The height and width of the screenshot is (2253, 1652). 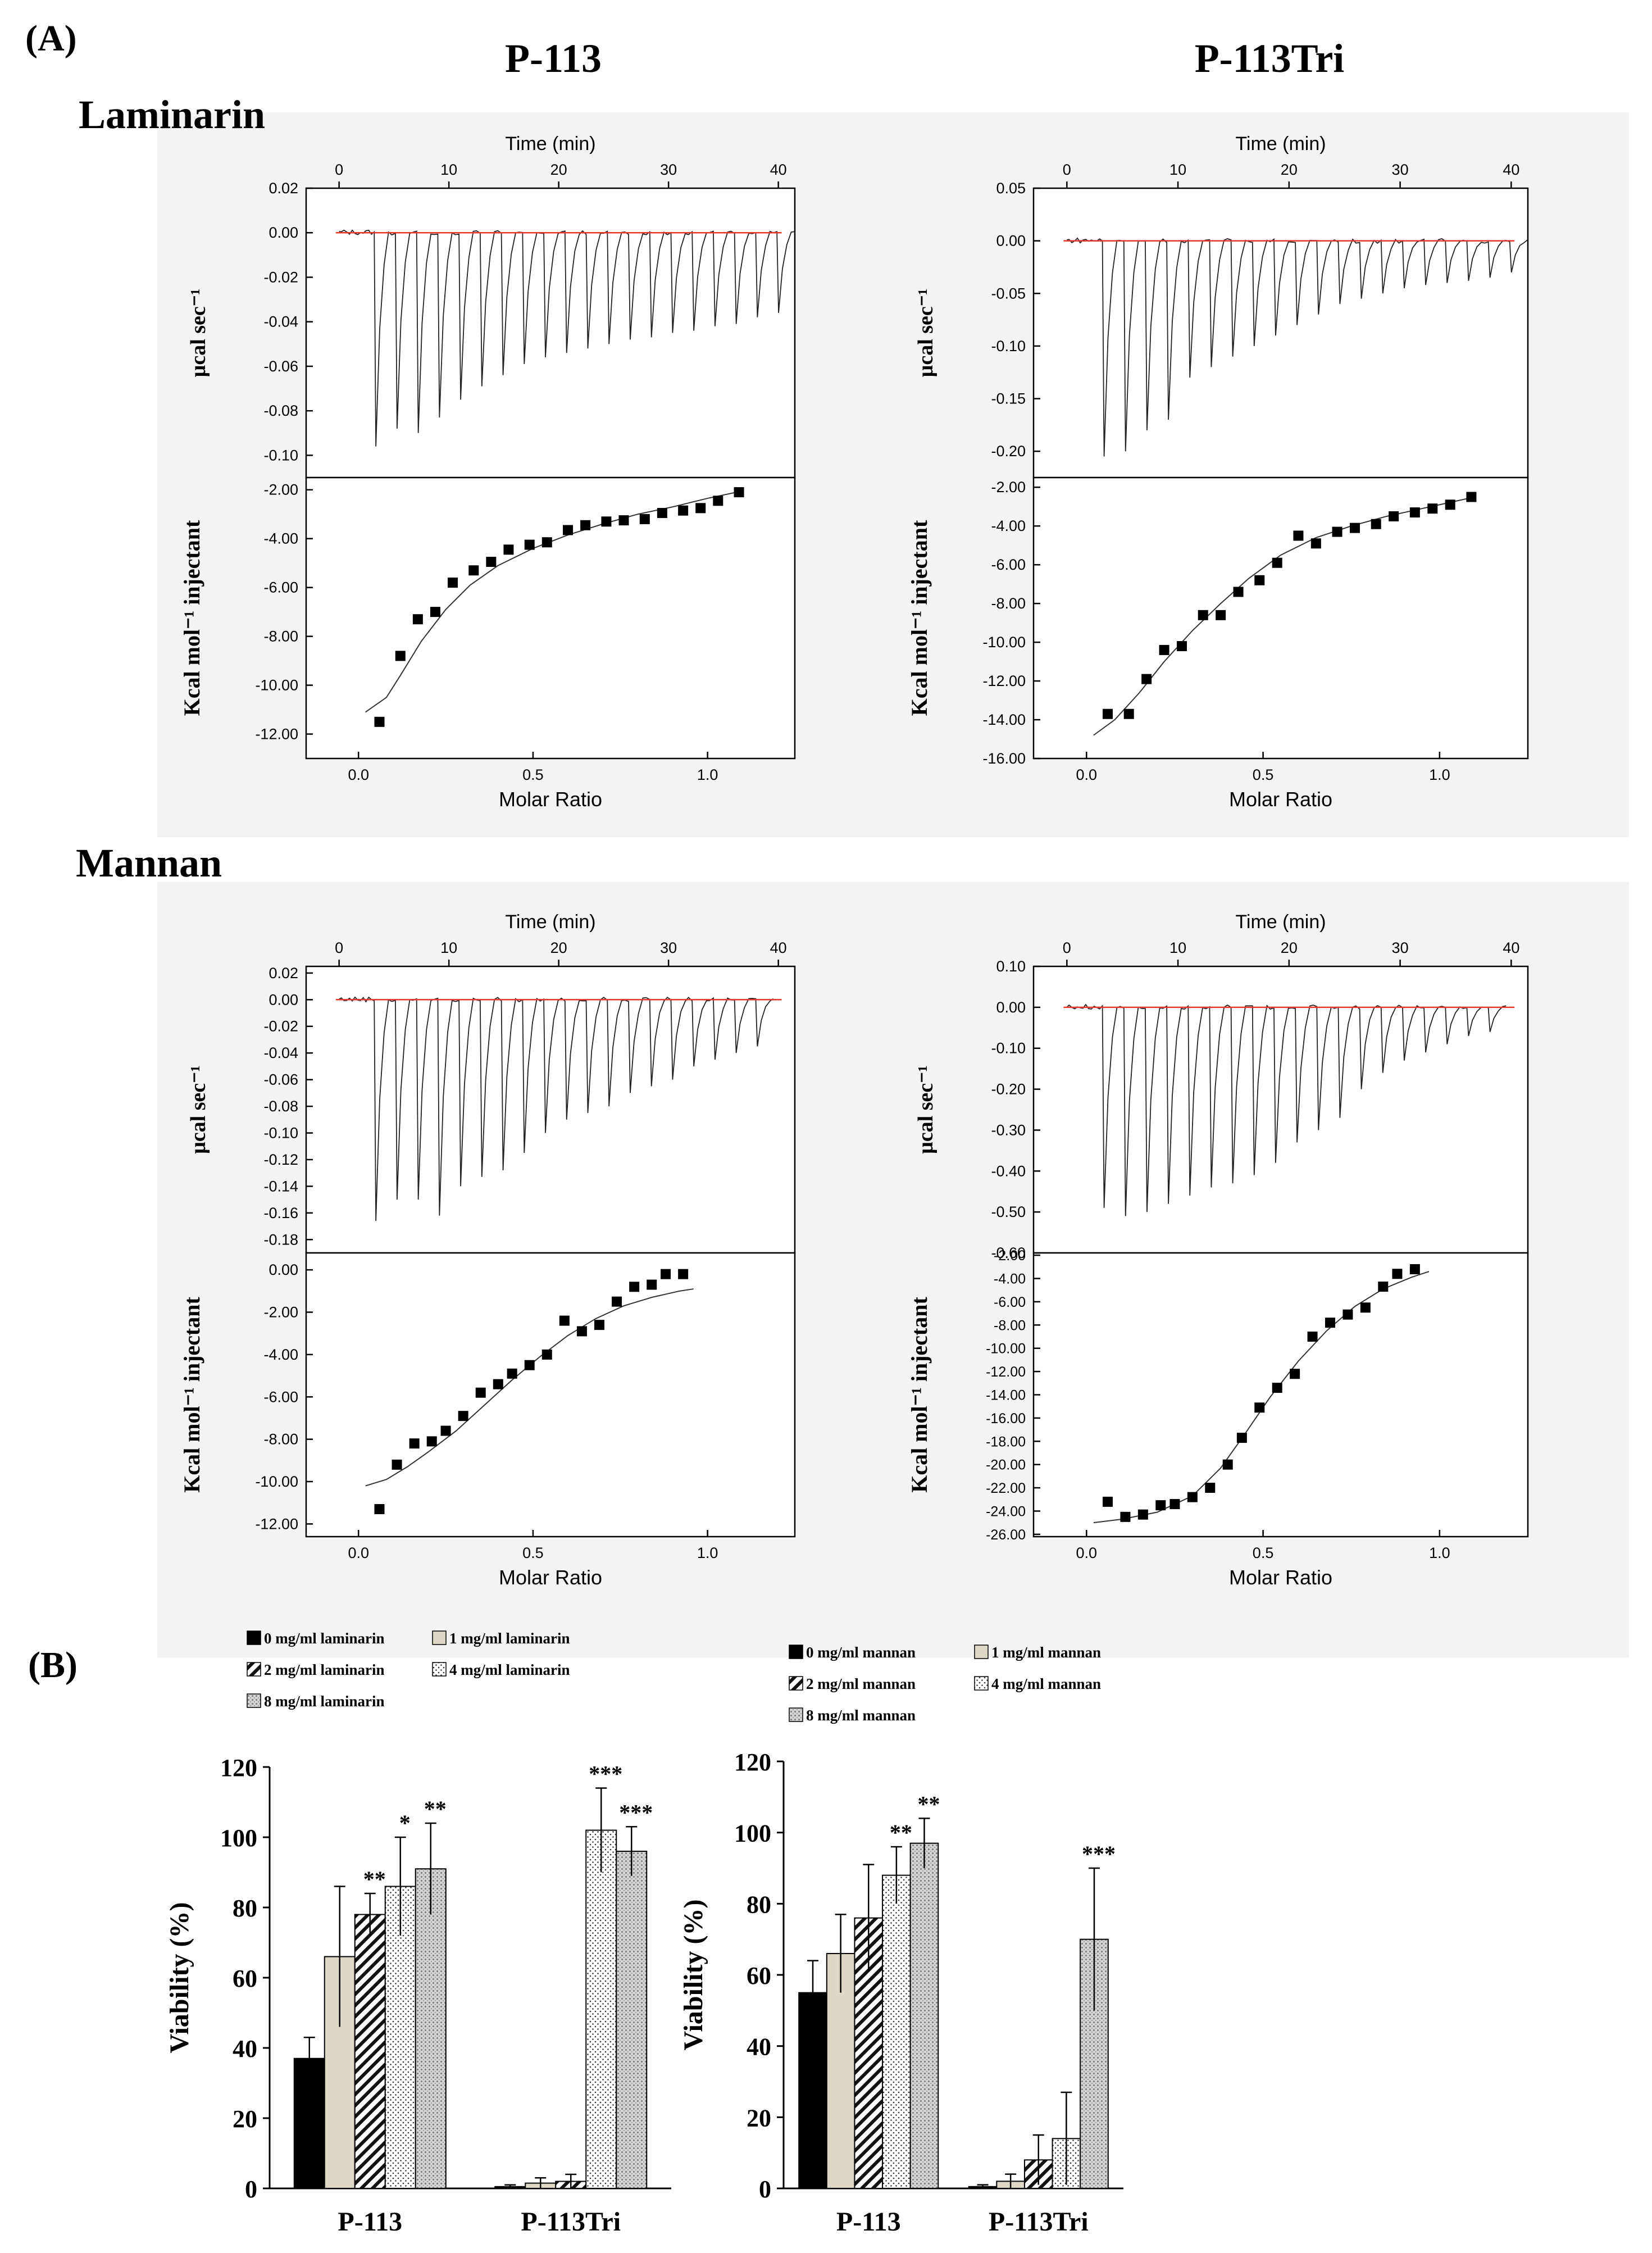 What do you see at coordinates (239, 1838) in the screenshot?
I see `viability-y-tick-label: 100` at bounding box center [239, 1838].